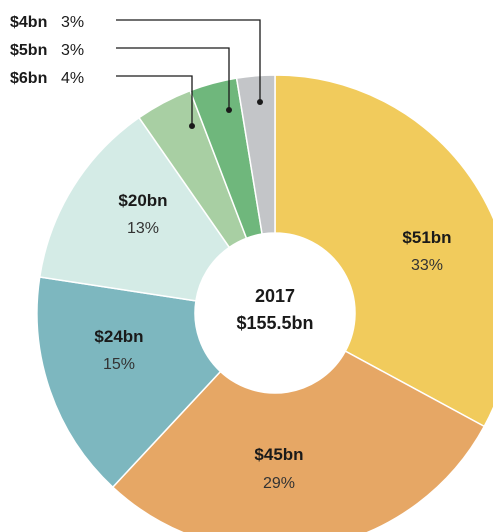 This screenshot has height=532, width=493. I want to click on slice-percent-label-1: 29%, so click(279, 483).